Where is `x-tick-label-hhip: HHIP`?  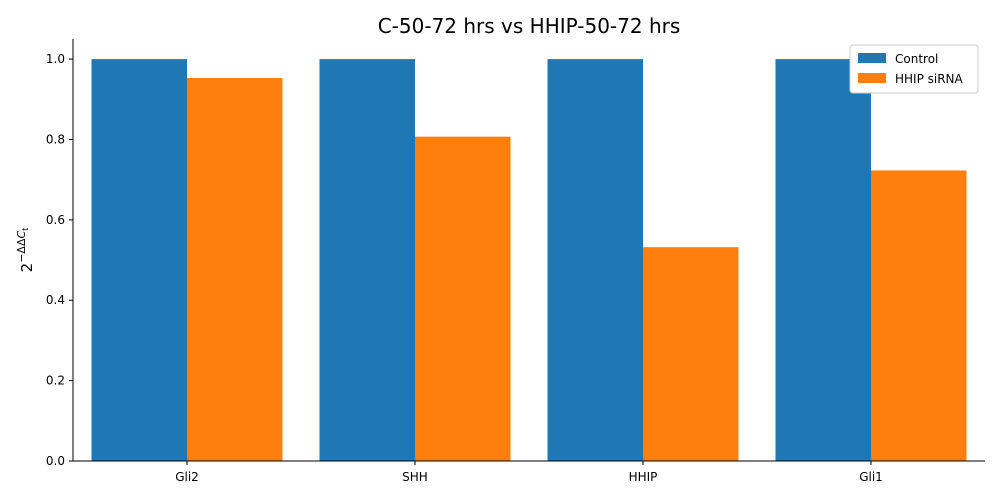
x-tick-label-hhip: HHIP is located at coordinates (643, 477).